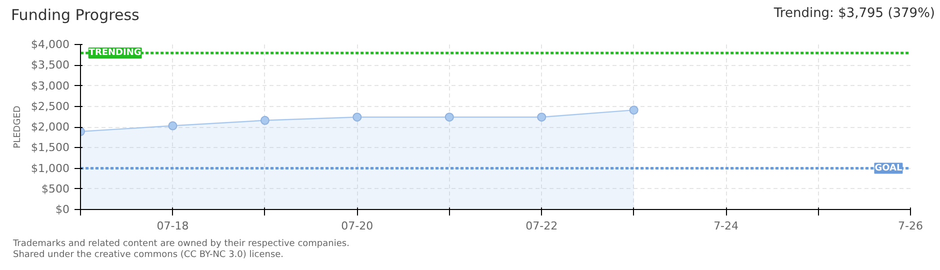  What do you see at coordinates (357, 226) in the screenshot?
I see `x-tick-label: 07-20` at bounding box center [357, 226].